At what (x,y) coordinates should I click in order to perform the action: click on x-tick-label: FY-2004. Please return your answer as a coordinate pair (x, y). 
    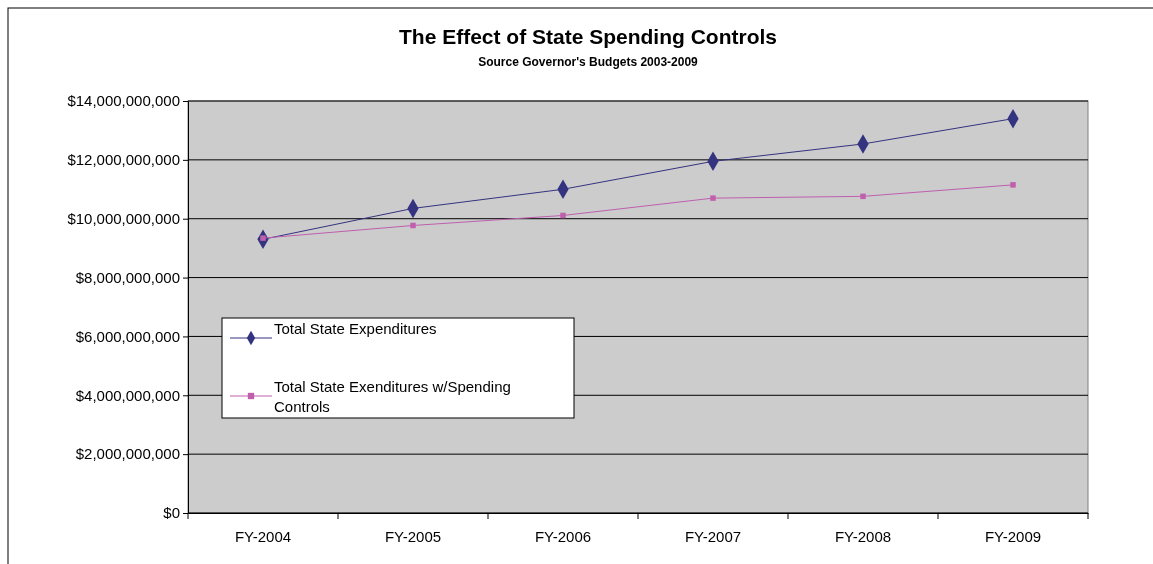
    Looking at the image, I should click on (263, 536).